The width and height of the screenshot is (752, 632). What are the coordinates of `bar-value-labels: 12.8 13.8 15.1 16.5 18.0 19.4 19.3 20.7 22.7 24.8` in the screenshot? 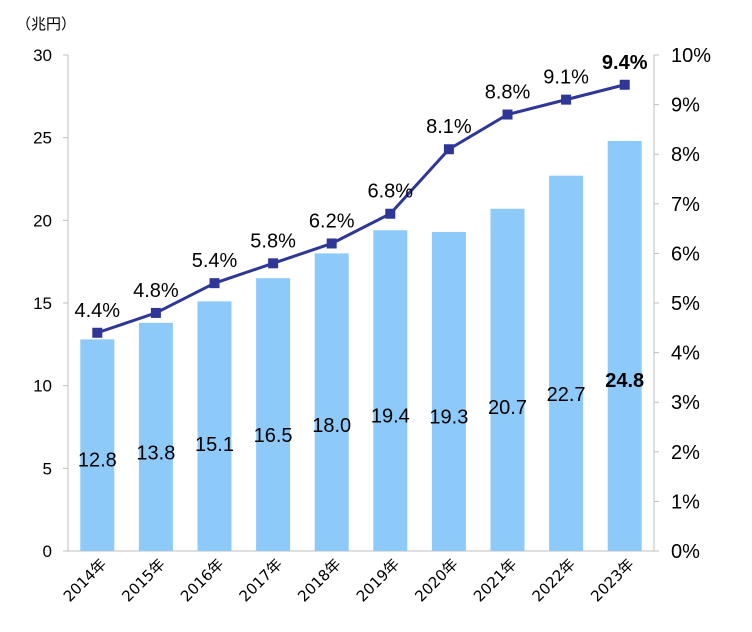 It's located at (361, 420).